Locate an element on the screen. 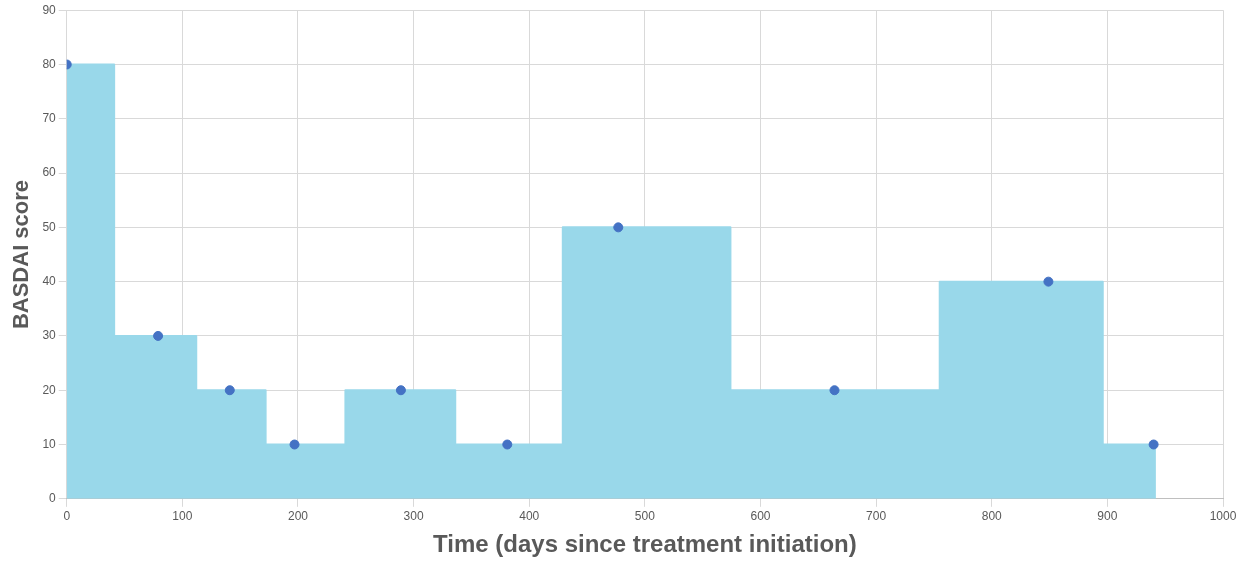 This screenshot has width=1241, height=564. x-tick-label: 900 is located at coordinates (1107, 516).